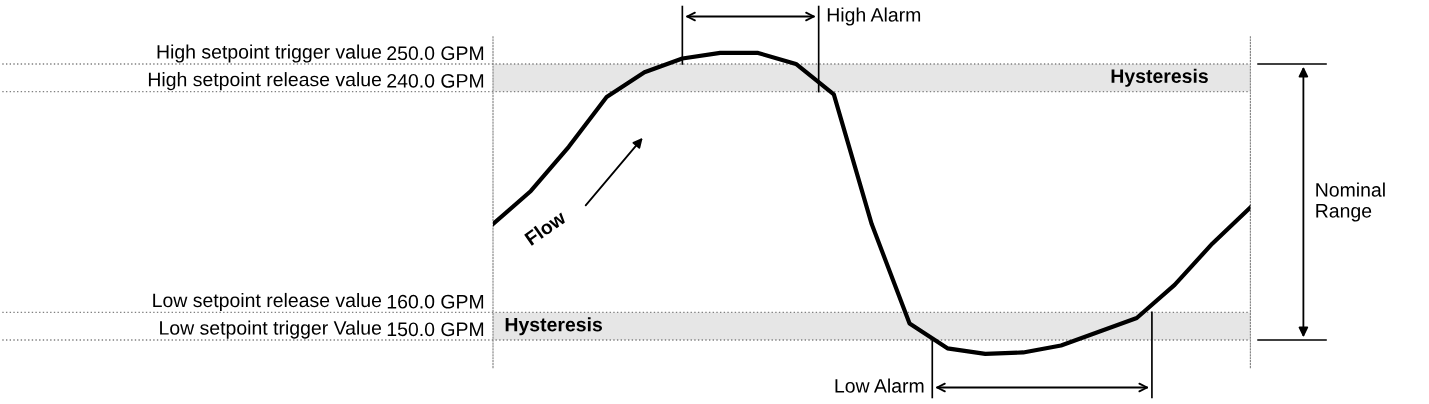  What do you see at coordinates (435, 301) in the screenshot?
I see `y-tick-label: 160.0 GPM` at bounding box center [435, 301].